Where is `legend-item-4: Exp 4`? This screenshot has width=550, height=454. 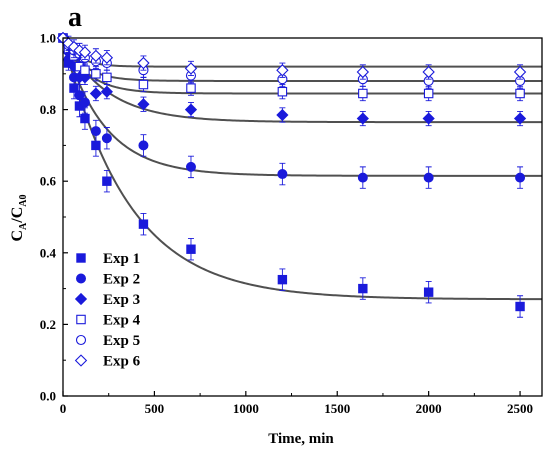 legend-item-4: Exp 4 is located at coordinates (108, 321).